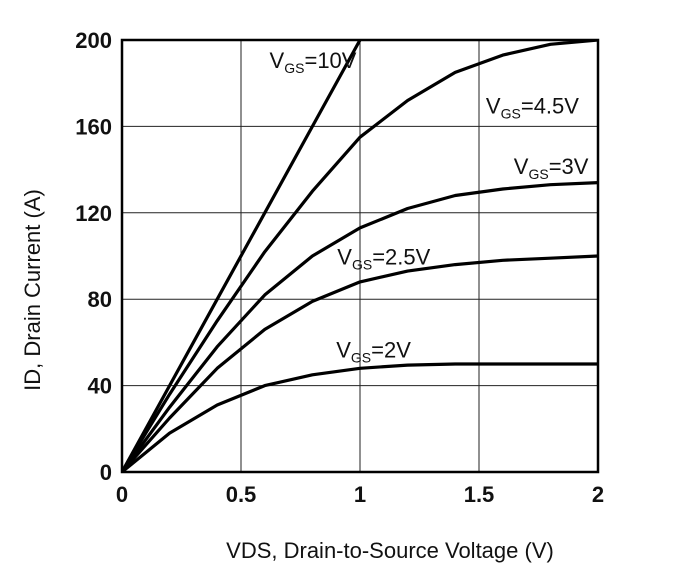 The image size is (685, 575). Describe the element at coordinates (313, 62) in the screenshot. I see `series-label-0: VGS=10V` at that location.